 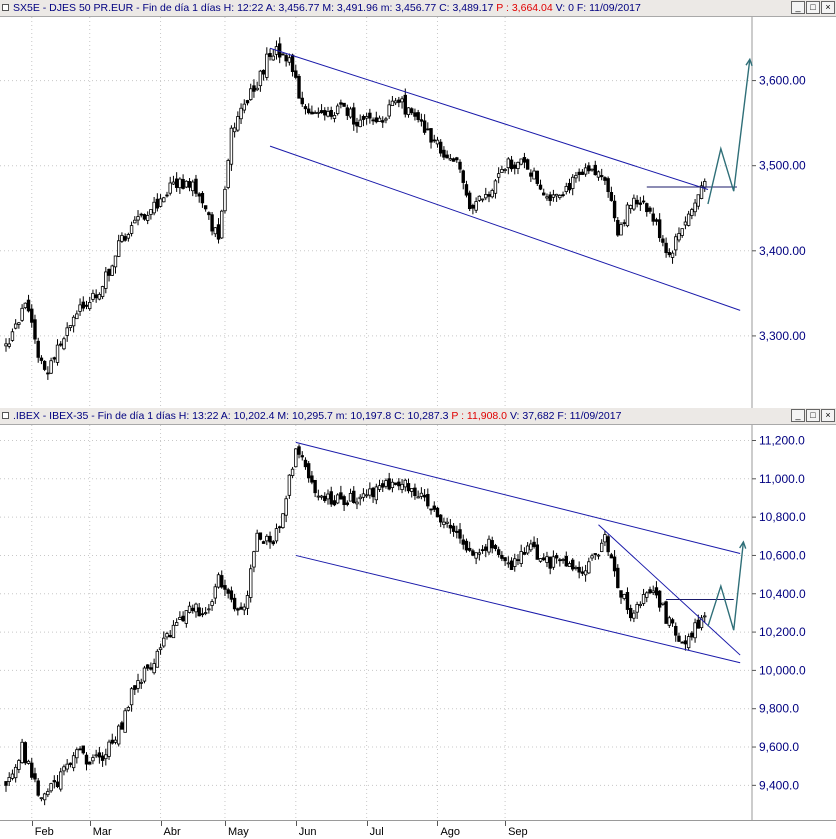 I want to click on price-label: 3,500.00, so click(x=782, y=166).